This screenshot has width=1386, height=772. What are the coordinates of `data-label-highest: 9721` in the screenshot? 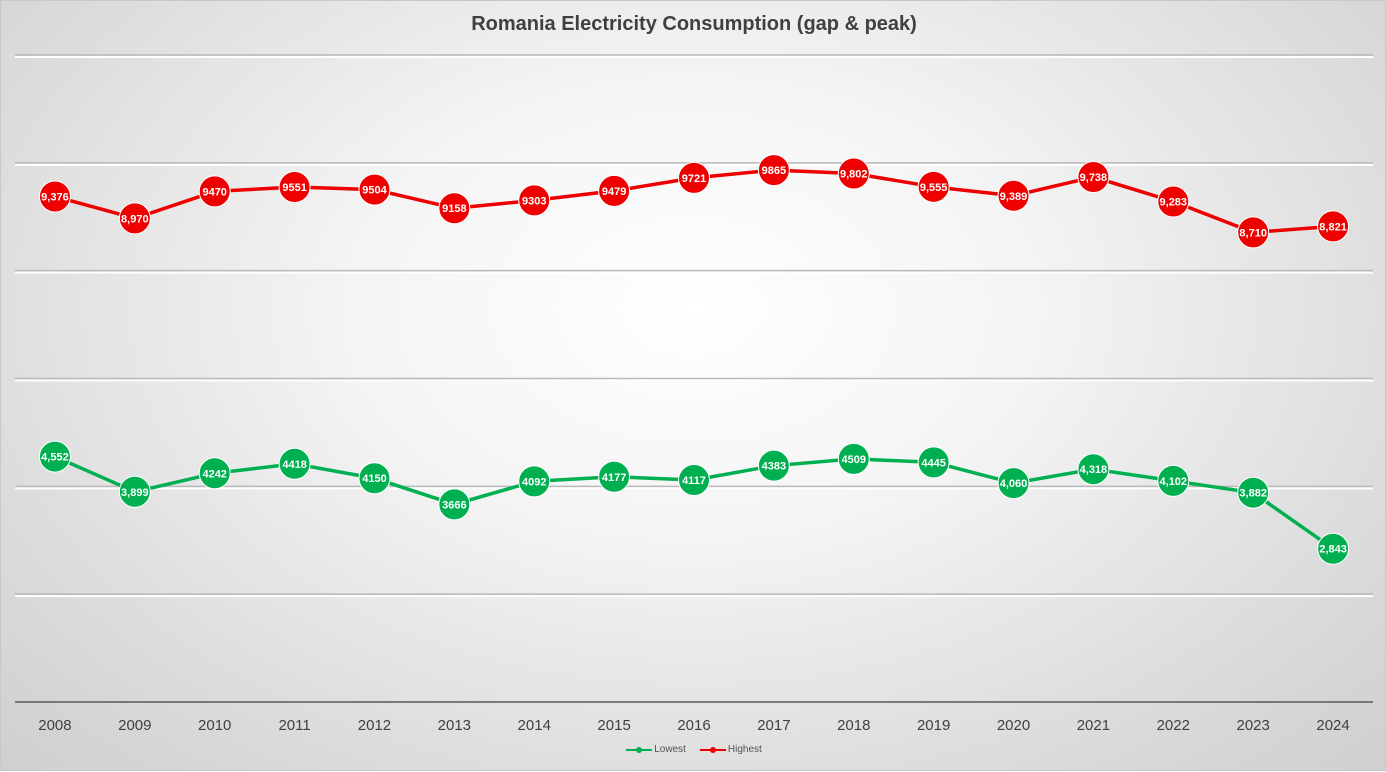 It's located at (694, 179).